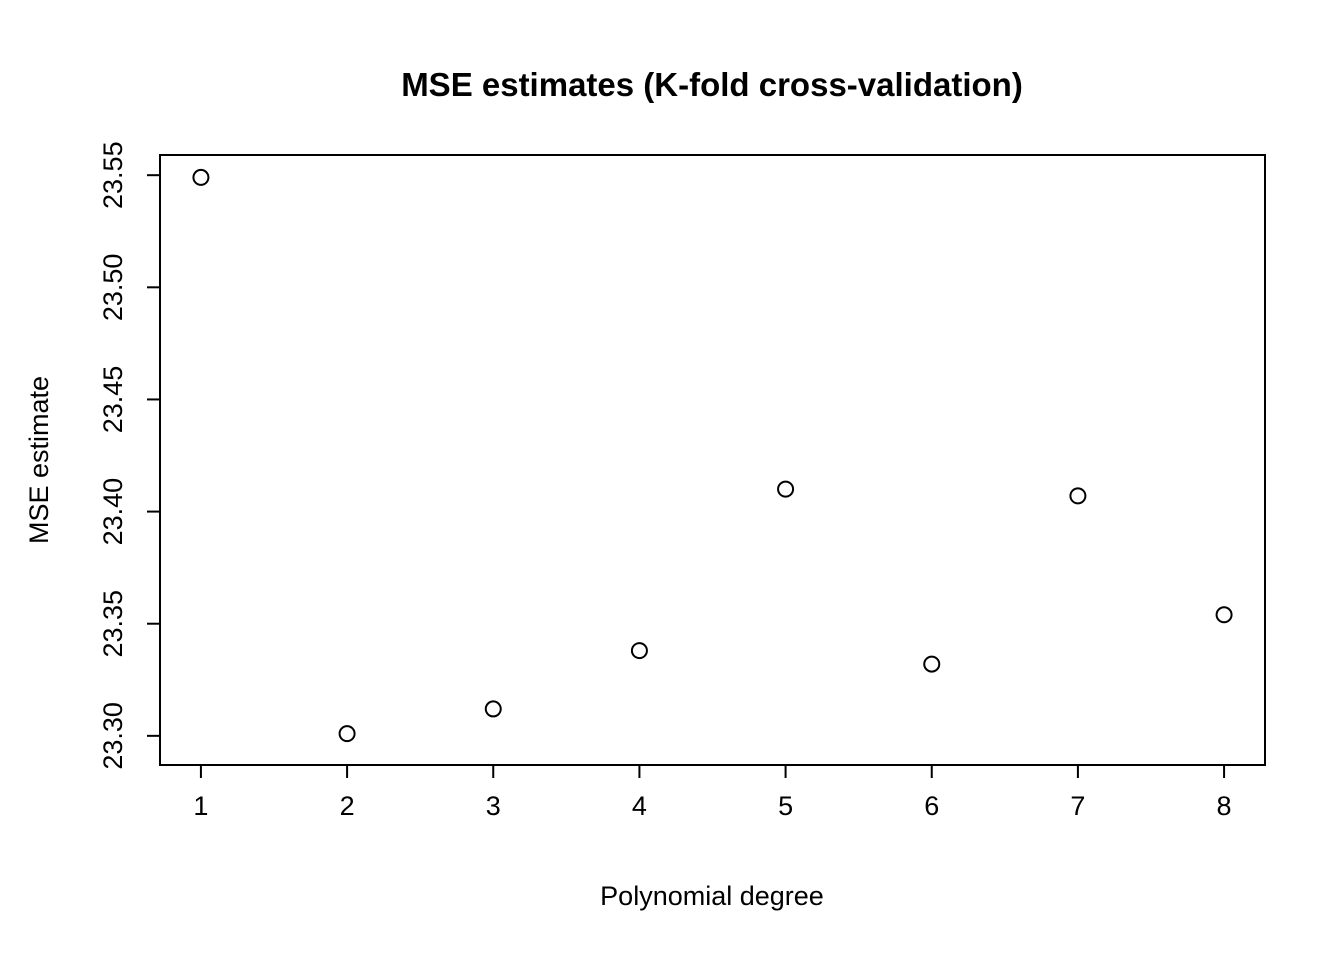 This screenshot has width=1344, height=960. Describe the element at coordinates (39, 460) in the screenshot. I see `y-axis-title: MSE estimate` at that location.